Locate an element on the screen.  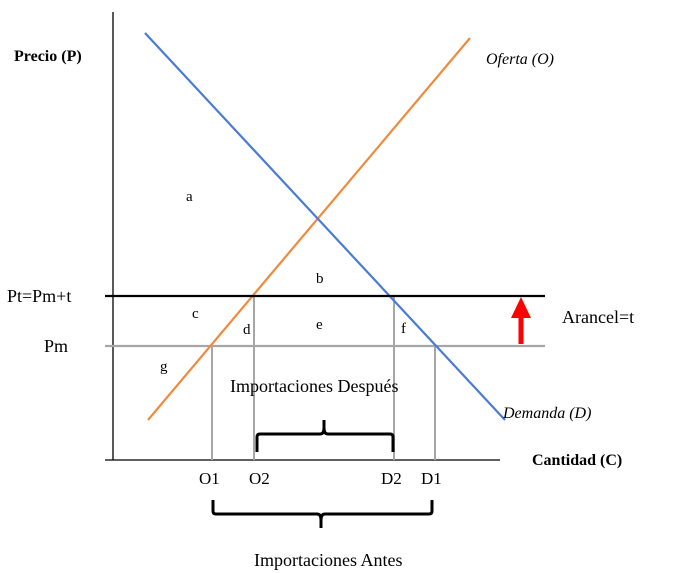
world-price-label: Pm is located at coordinates (56, 346).